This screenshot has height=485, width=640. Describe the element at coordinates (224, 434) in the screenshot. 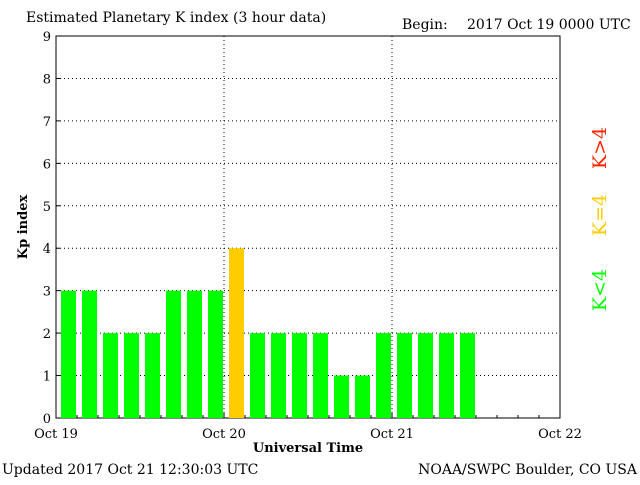

I see `x-tick-label: Oct 20` at that location.